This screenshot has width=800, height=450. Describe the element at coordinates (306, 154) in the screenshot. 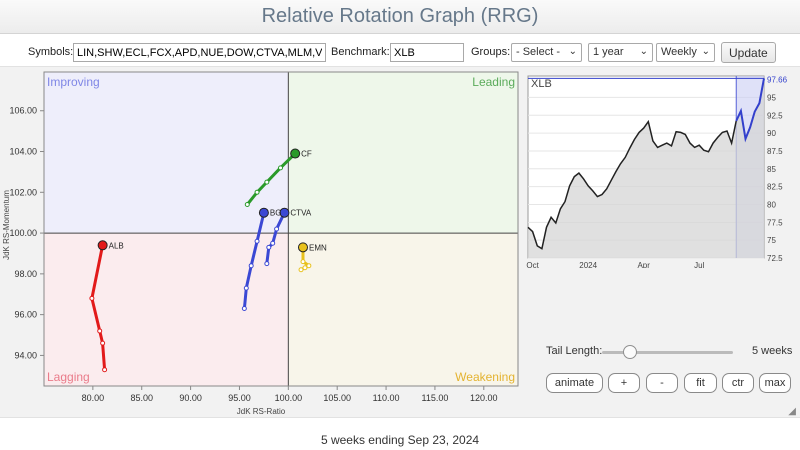

I see `series-label-cf: CF` at that location.